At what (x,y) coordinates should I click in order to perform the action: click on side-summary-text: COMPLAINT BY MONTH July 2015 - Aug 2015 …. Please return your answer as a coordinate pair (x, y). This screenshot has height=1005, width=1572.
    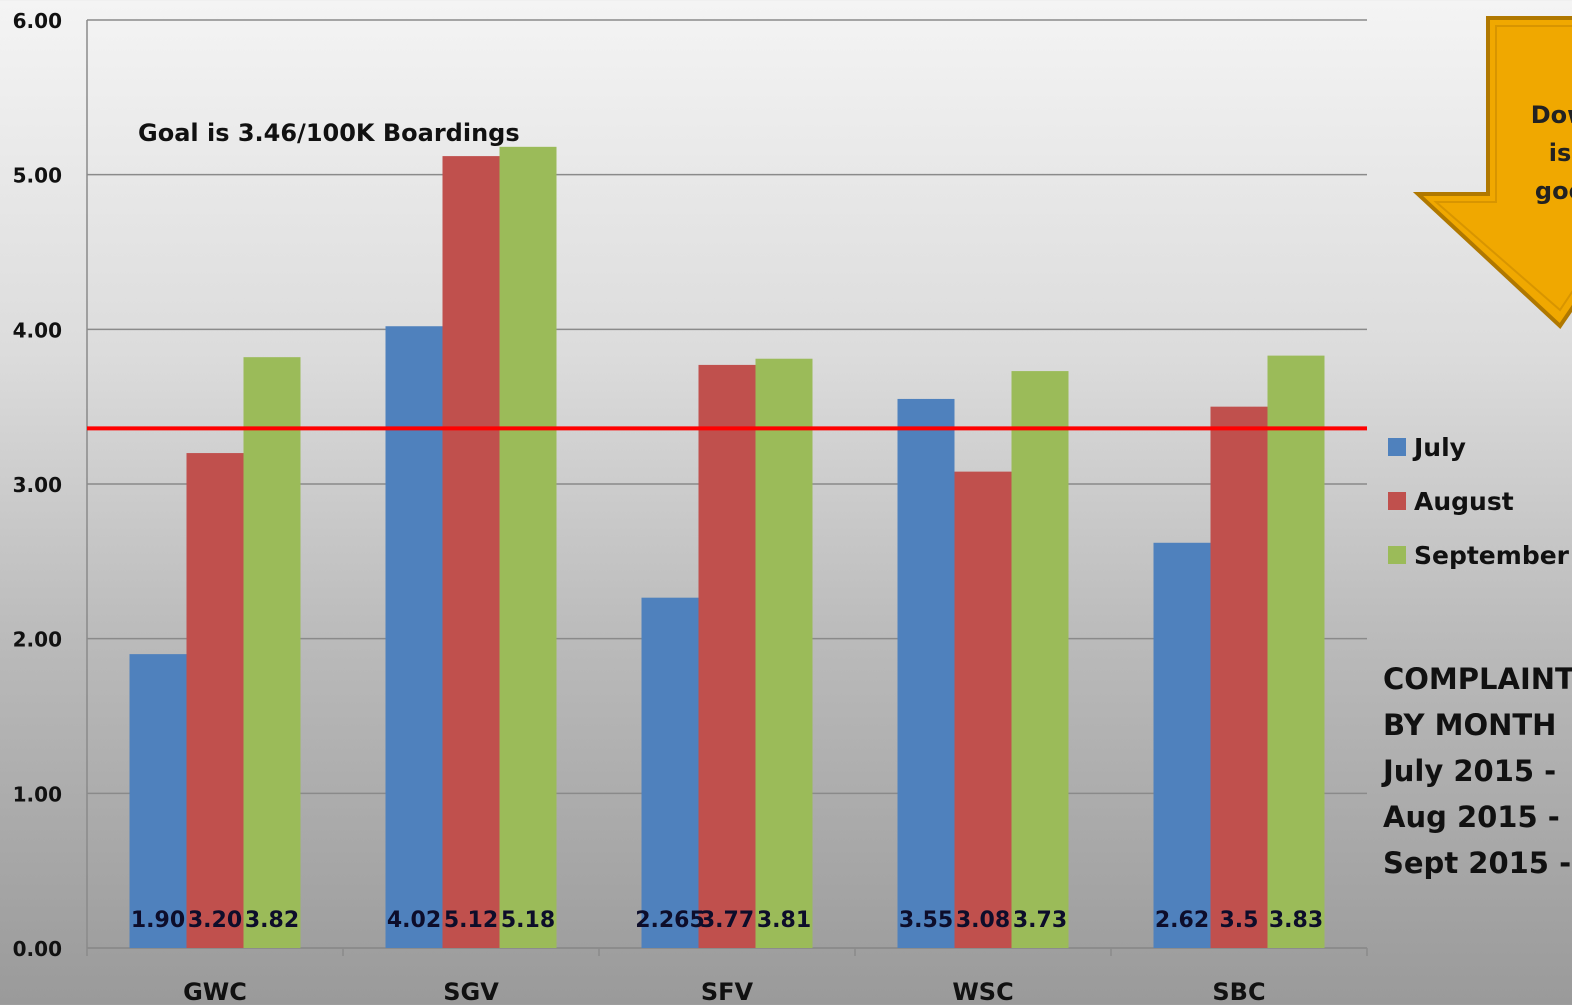
    Looking at the image, I should click on (1477, 771).